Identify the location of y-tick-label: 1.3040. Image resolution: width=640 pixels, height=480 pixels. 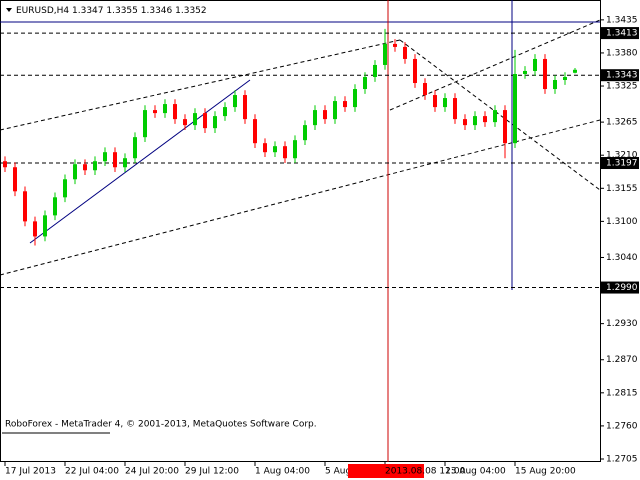
(622, 258).